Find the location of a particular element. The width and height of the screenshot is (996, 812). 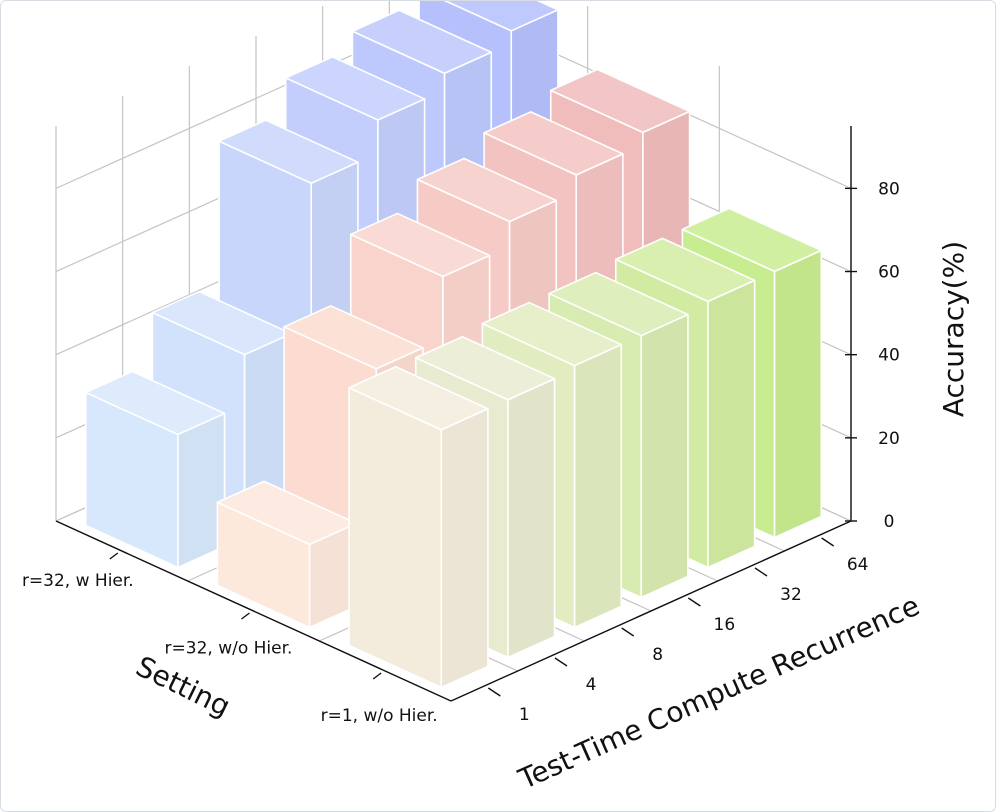

z-tick-label: 80 is located at coordinates (889, 189).